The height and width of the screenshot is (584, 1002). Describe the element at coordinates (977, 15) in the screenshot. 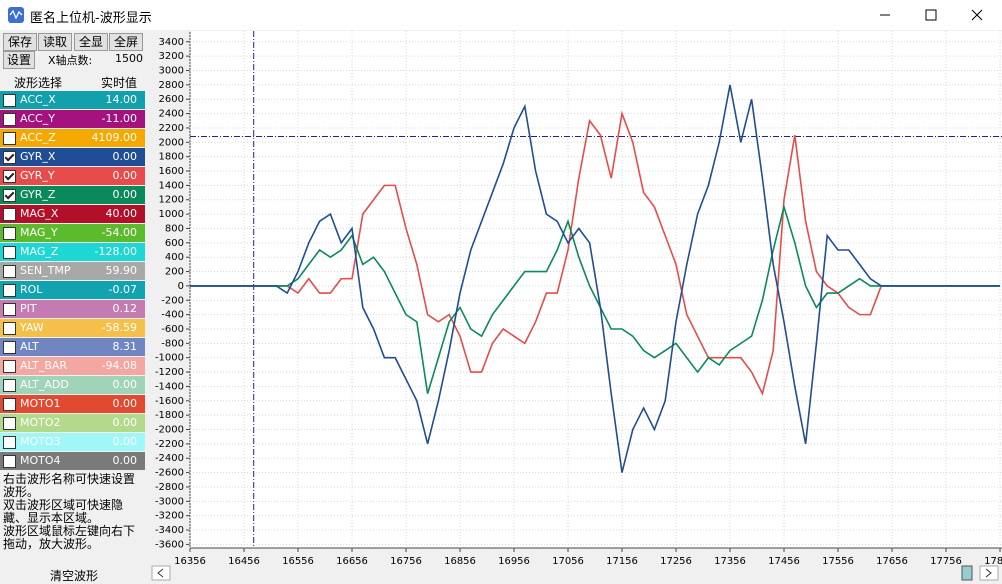

I see `close` at that location.